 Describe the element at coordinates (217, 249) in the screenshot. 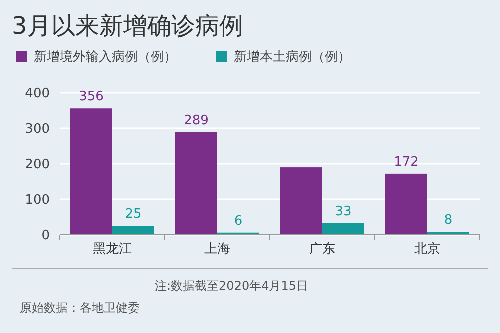

I see `x-tick-label: 上海` at that location.